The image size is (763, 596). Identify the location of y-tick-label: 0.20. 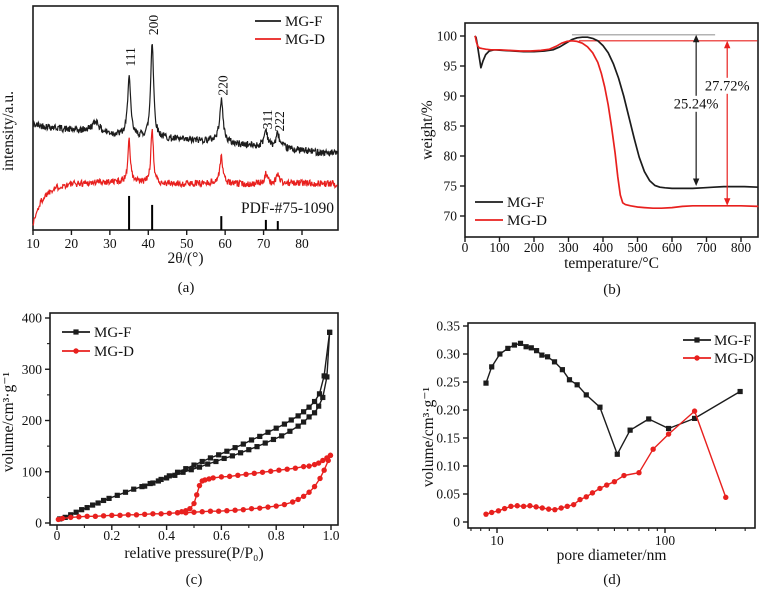
(448, 410).